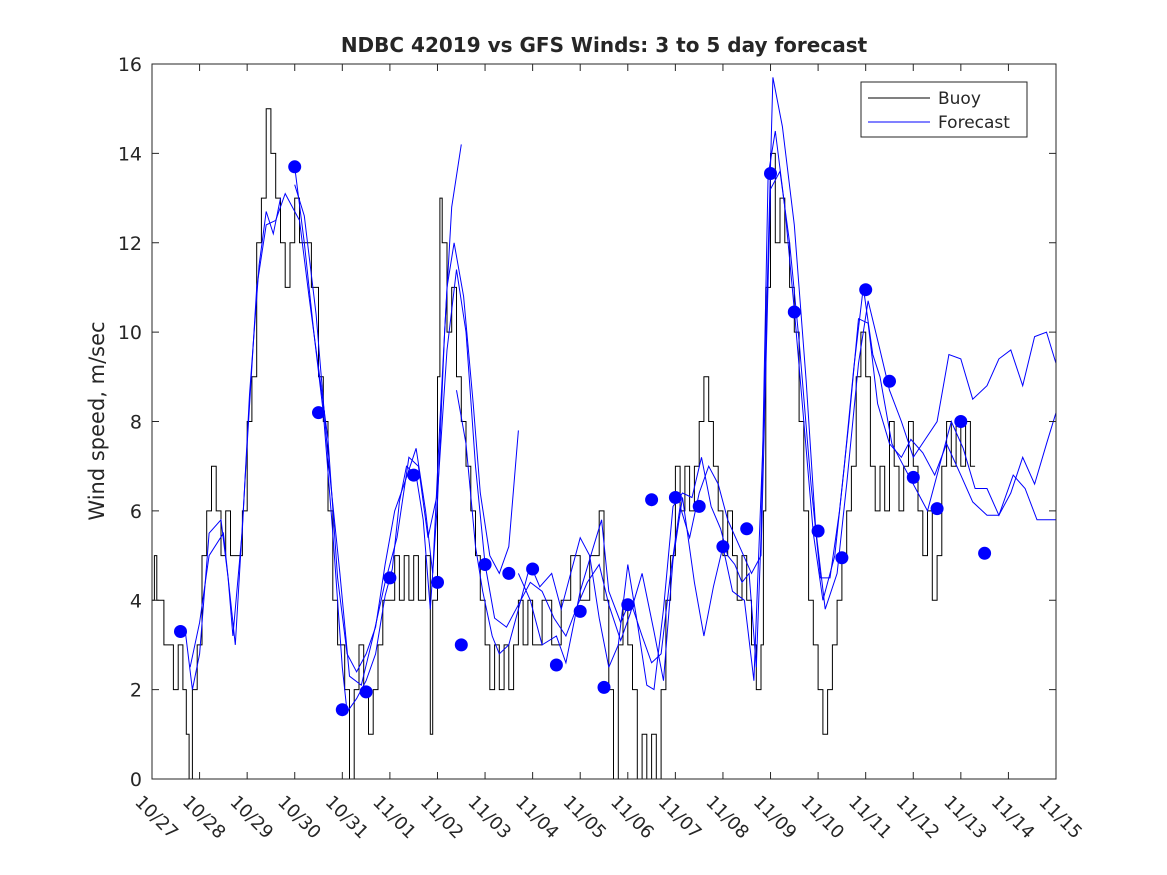 The image size is (1167, 875). Describe the element at coordinates (136, 691) in the screenshot. I see `y-tick-label: 2` at that location.